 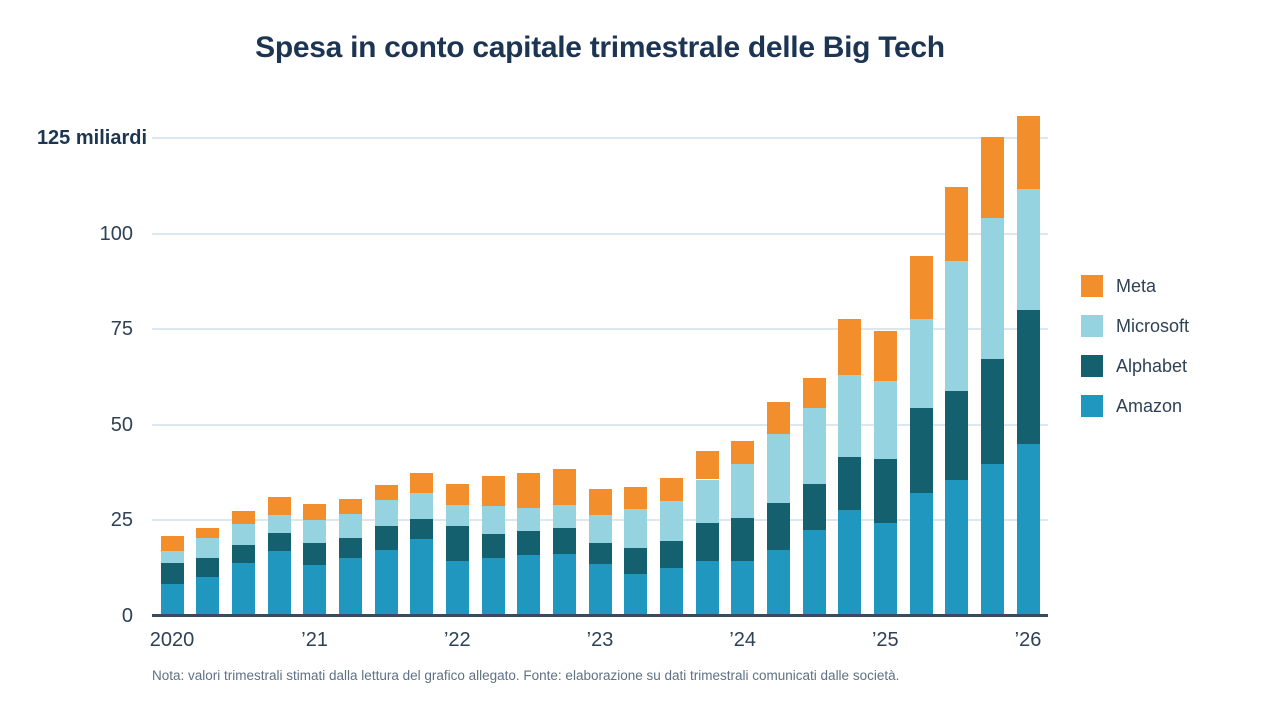 What do you see at coordinates (1092, 286) in the screenshot?
I see `legend-swatch-meta` at bounding box center [1092, 286].